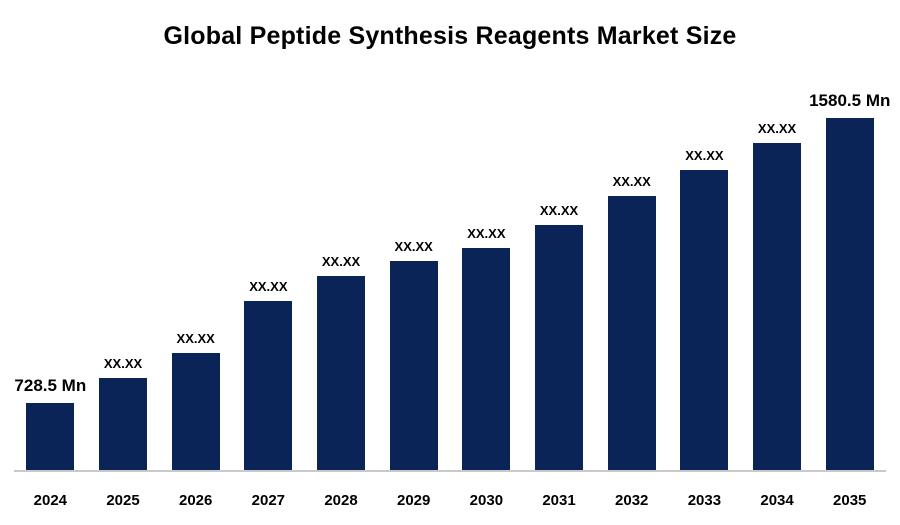  What do you see at coordinates (195, 500) in the screenshot?
I see `x-tick-label: 2026` at bounding box center [195, 500].